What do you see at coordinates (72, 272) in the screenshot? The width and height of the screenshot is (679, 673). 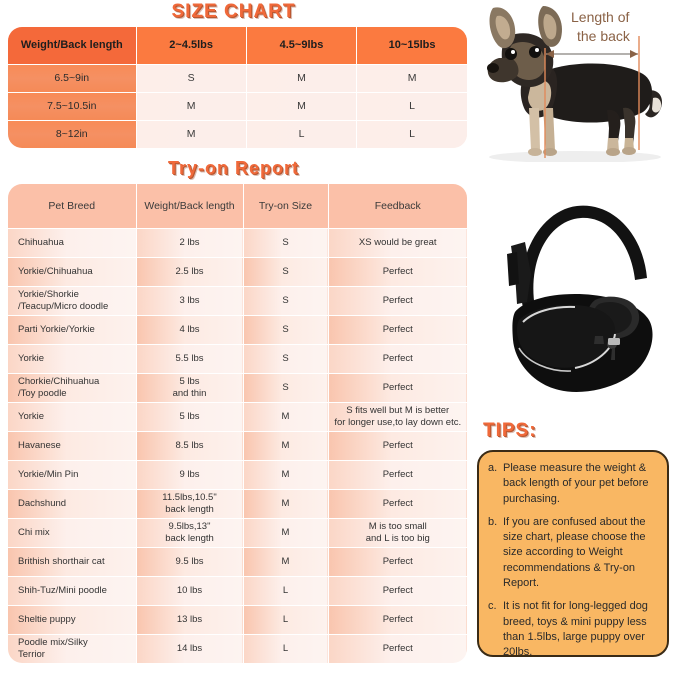 I see `tryon-cell-breed: Yorkie/Chihuahua` at bounding box center [72, 272].